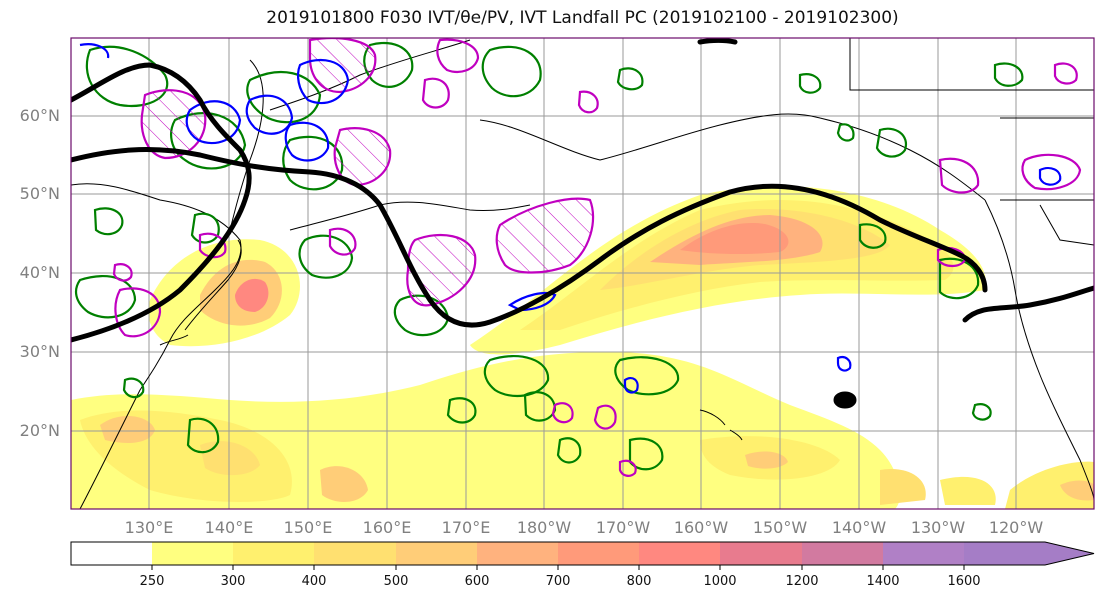 This screenshot has height=603, width=1105. What do you see at coordinates (721, 425) in the screenshot?
I see `hawaii` at bounding box center [721, 425].